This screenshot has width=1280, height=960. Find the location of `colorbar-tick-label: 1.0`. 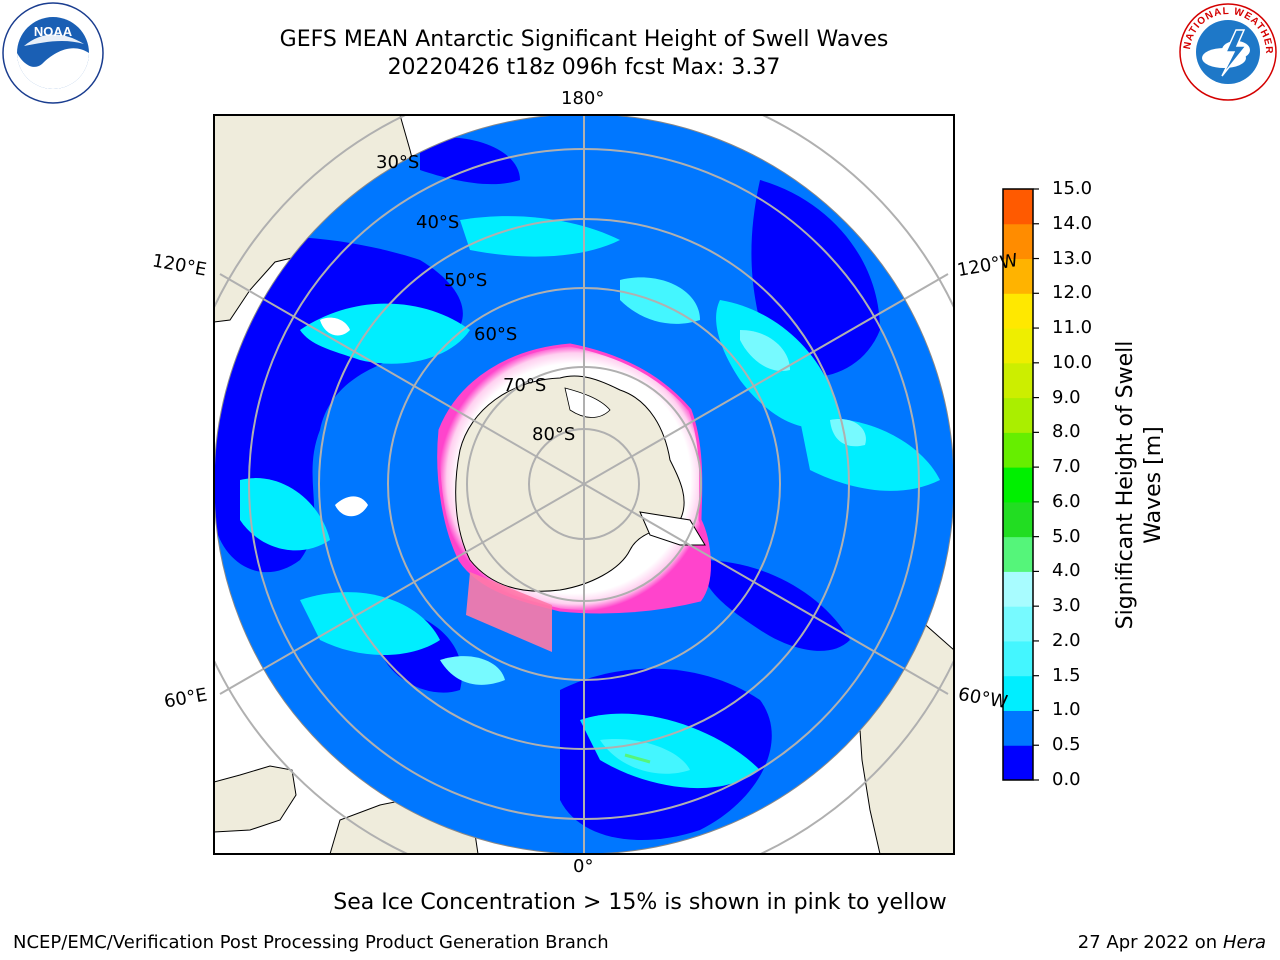

colorbar-tick-label: 1.0 is located at coordinates (1066, 710).